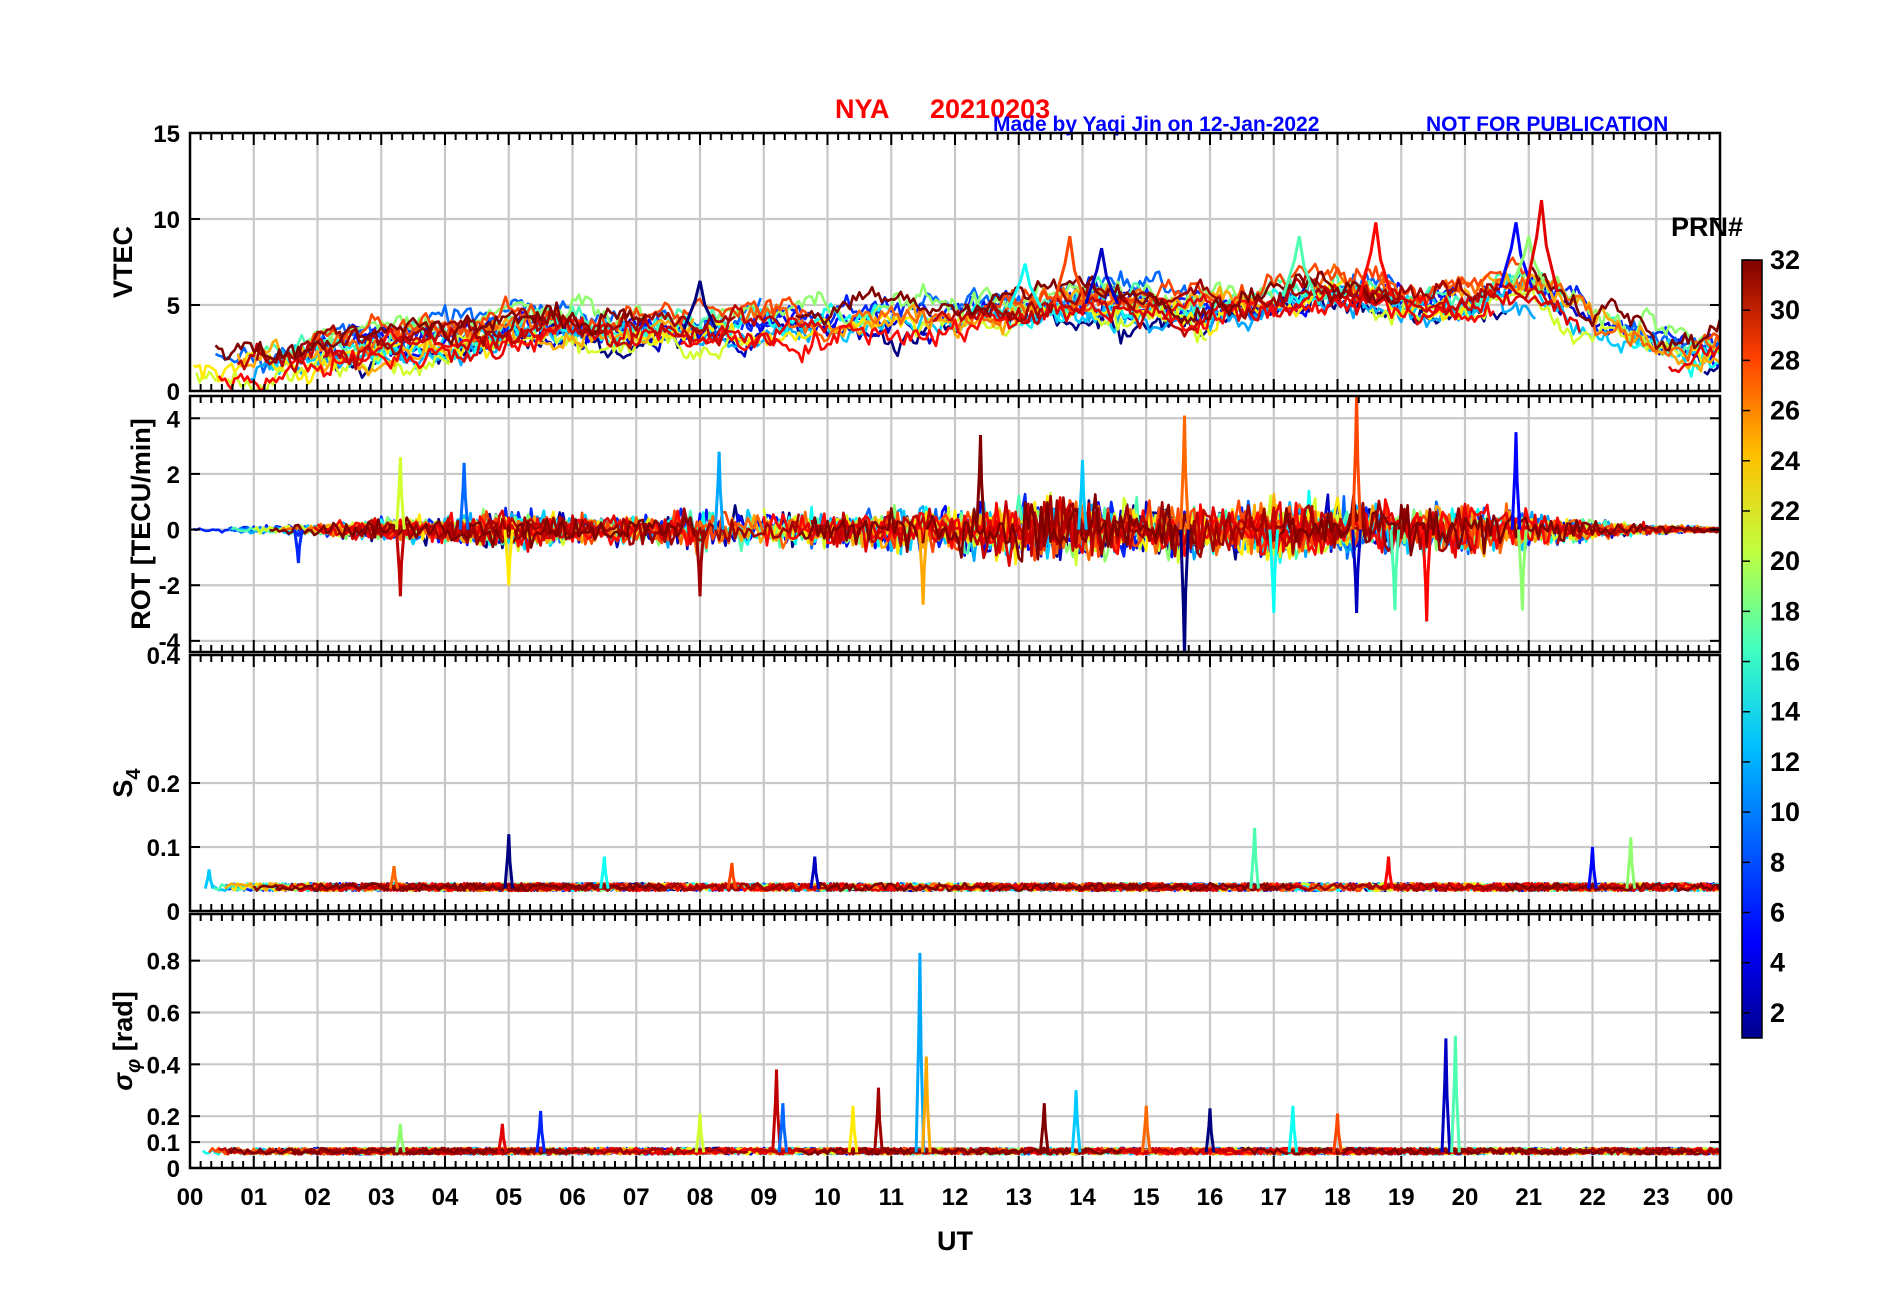 The height and width of the screenshot is (1297, 1902). Describe the element at coordinates (1777, 913) in the screenshot. I see `colorbar-tick-label: 6` at that location.